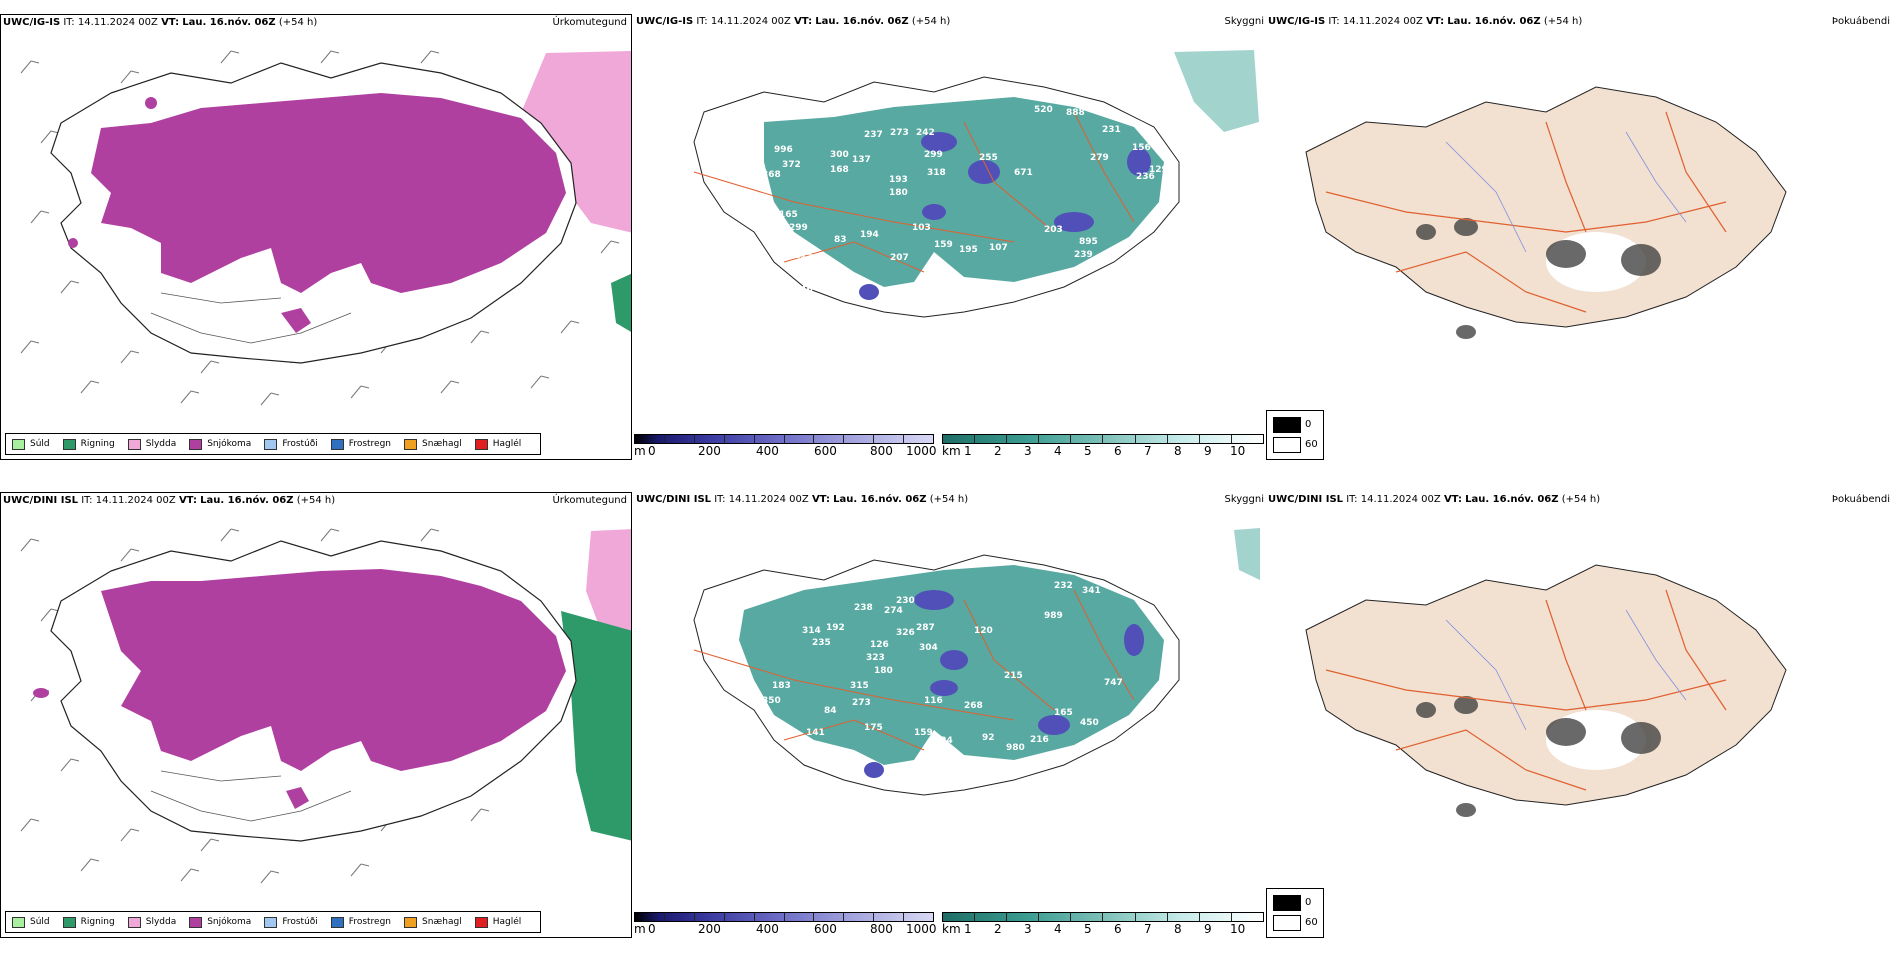 The width and height of the screenshot is (1900, 953). I want to click on visibility-colorbar: km 1 2 3 4 5 6 7 8 9 10, so click(1103, 924).